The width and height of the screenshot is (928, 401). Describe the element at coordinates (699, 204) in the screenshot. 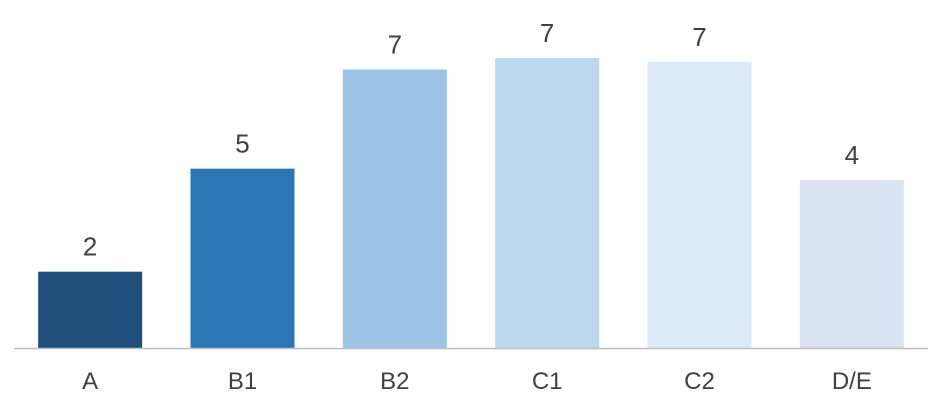

I see `bar-c2` at that location.